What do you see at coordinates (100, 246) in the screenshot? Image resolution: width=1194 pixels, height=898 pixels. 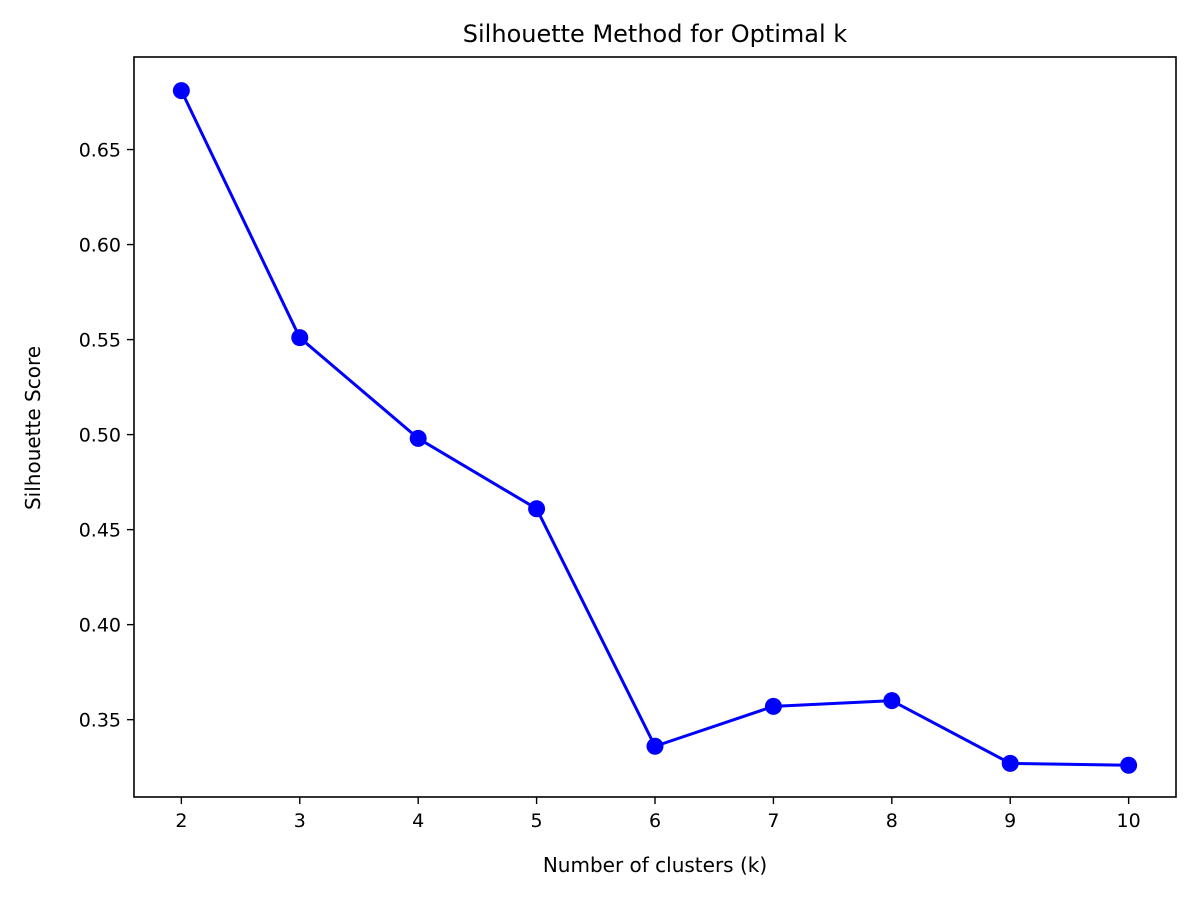 I see `y-tick-label: 0.60` at bounding box center [100, 246].